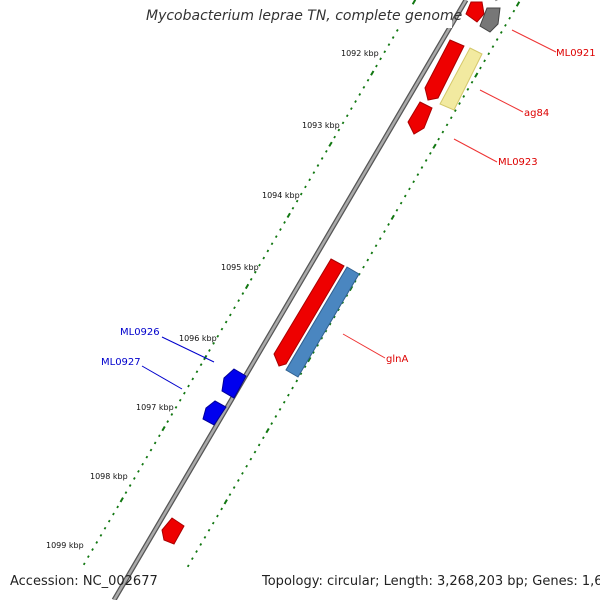 The width and height of the screenshot is (600, 604). What do you see at coordinates (155, 407) in the screenshot?
I see `kbp-label: 1097 kbp` at bounding box center [155, 407].